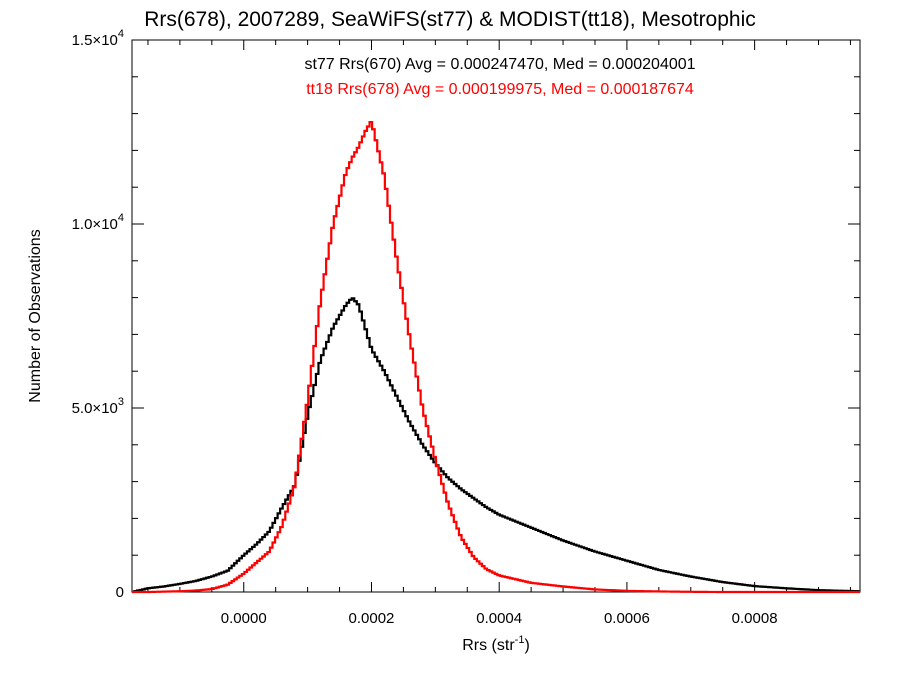  I want to click on x-tick-label: 0.0000, so click(244, 618).